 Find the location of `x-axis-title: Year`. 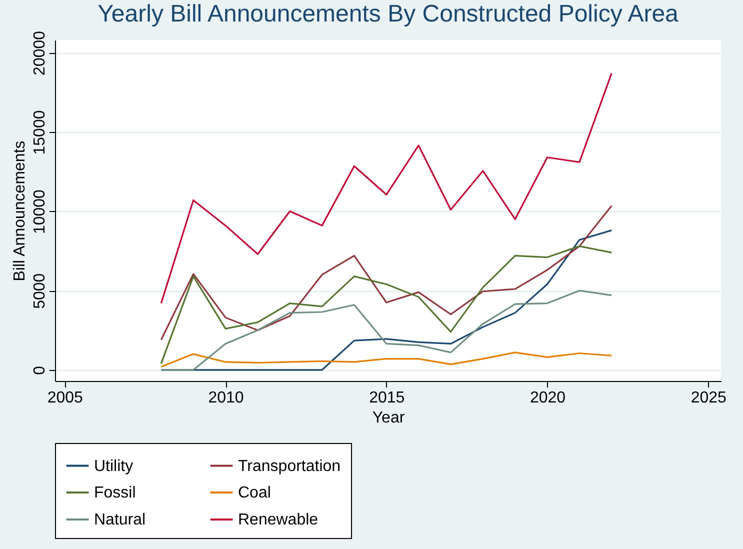

x-axis-title: Year is located at coordinates (389, 418).